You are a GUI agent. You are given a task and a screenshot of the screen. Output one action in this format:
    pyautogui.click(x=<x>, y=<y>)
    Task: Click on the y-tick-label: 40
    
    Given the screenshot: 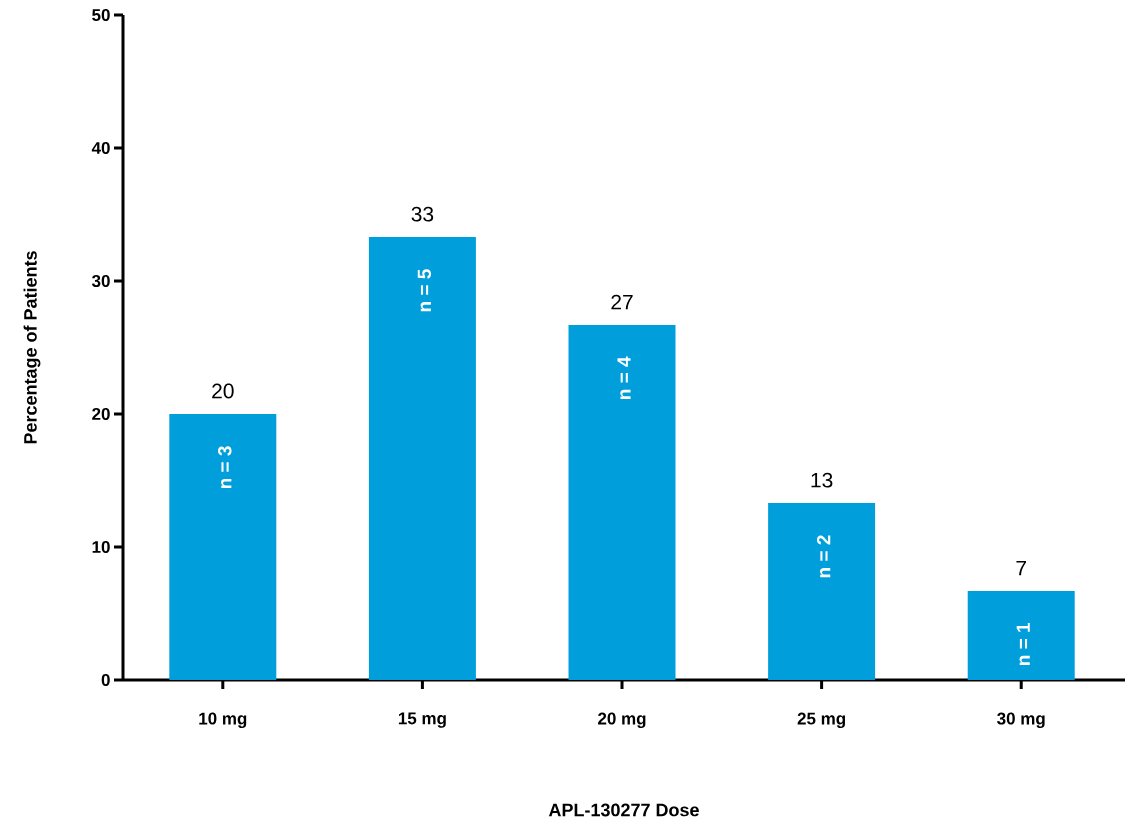 What is the action you would take?
    pyautogui.click(x=100, y=148)
    